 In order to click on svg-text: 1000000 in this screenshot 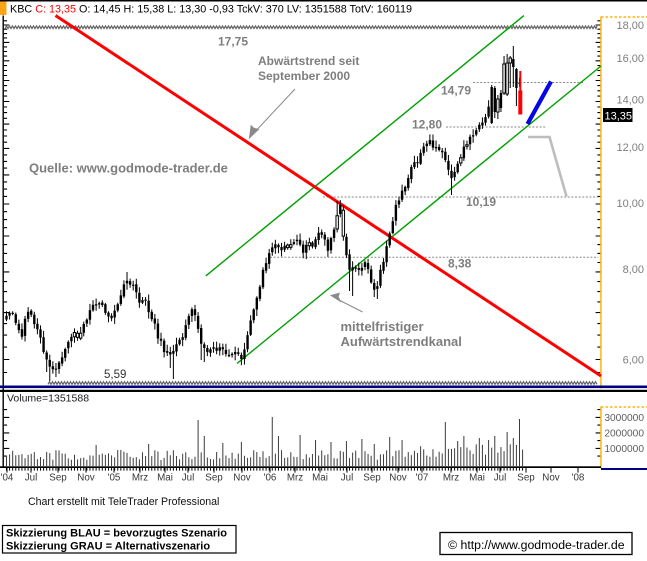, I will do `click(624, 449)`.